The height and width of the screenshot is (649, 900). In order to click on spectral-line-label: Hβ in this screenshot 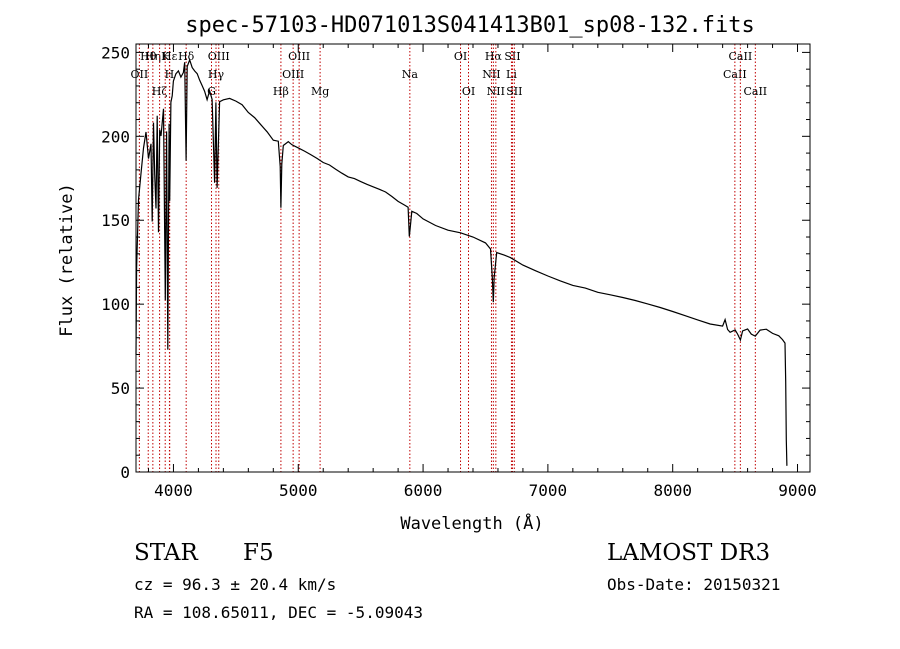, I will do `click(281, 91)`.